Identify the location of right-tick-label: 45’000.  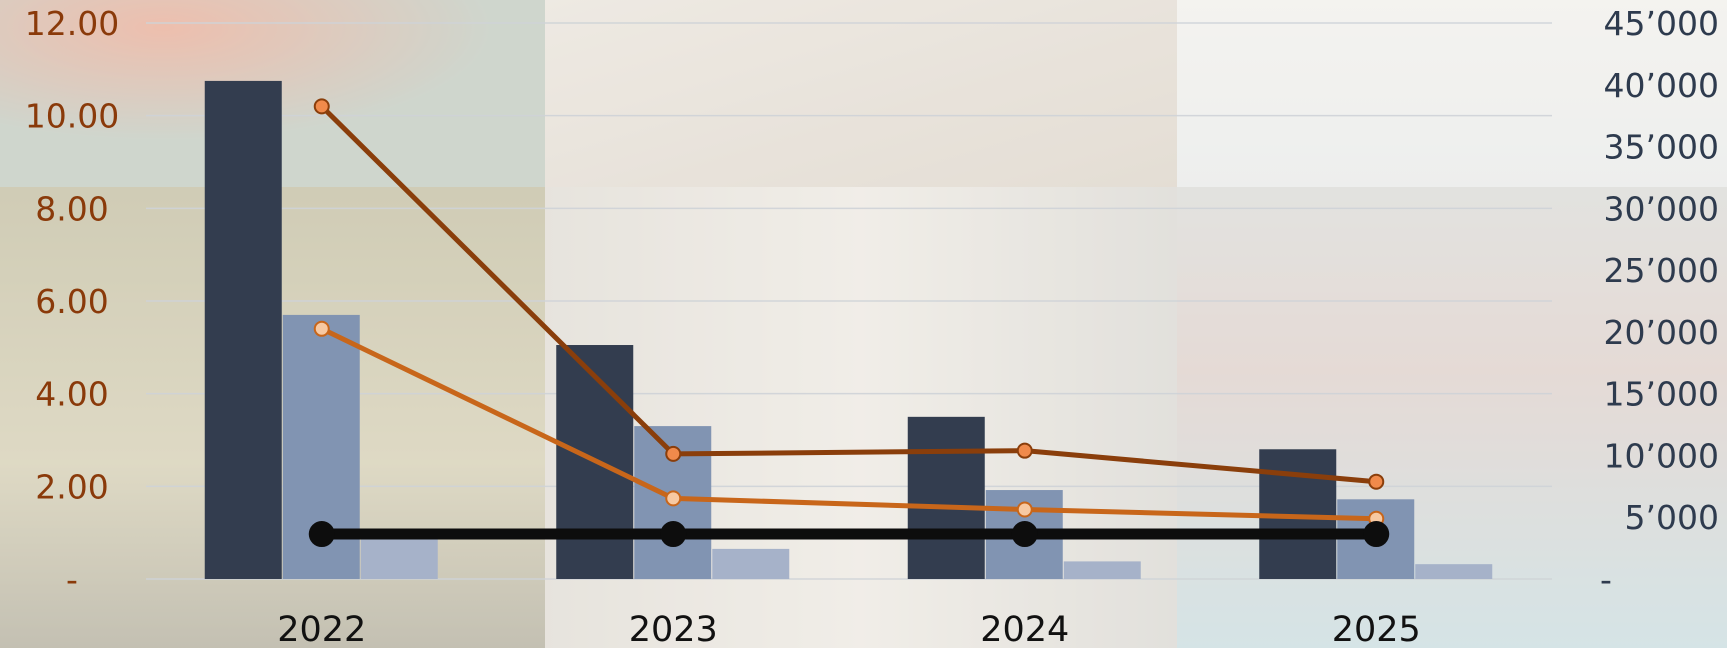
(1661, 23).